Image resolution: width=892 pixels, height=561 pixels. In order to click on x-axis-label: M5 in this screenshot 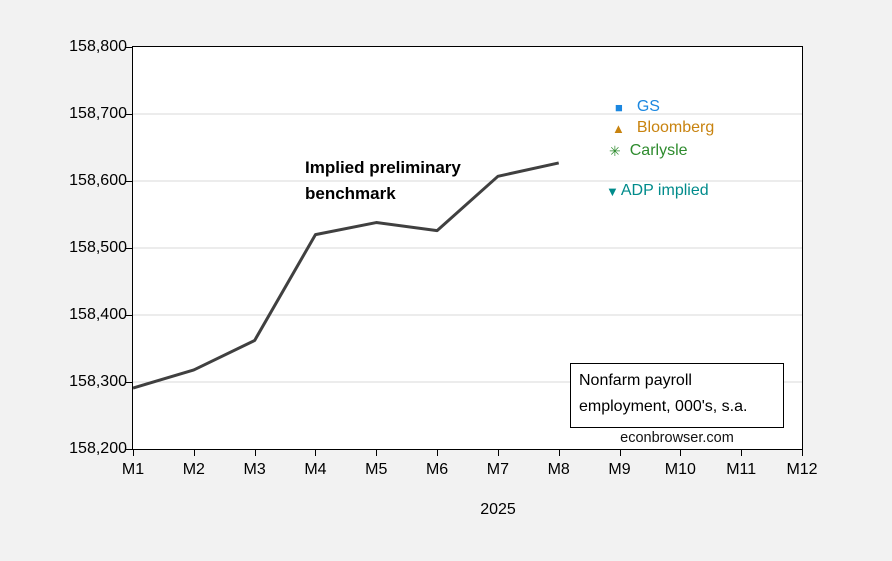, I will do `click(376, 469)`.